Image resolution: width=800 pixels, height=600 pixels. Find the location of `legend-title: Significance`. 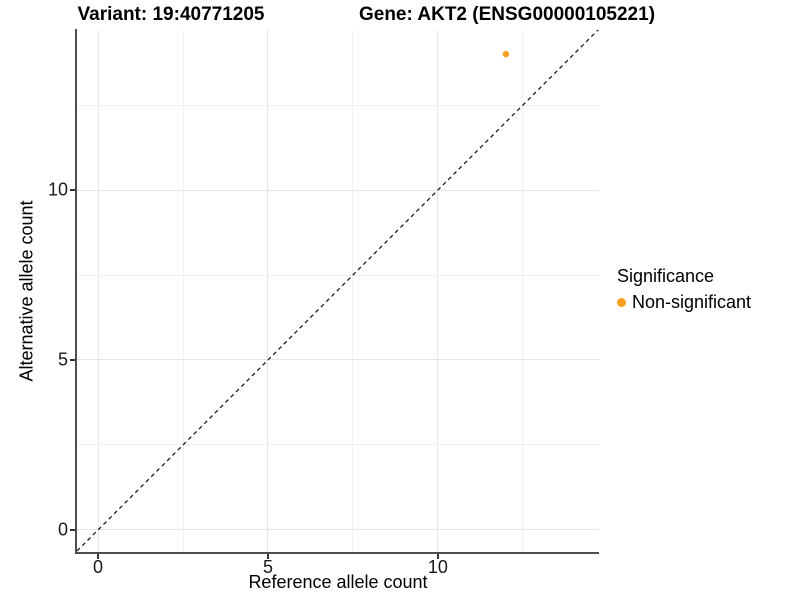

legend-title: Significance is located at coordinates (666, 276).